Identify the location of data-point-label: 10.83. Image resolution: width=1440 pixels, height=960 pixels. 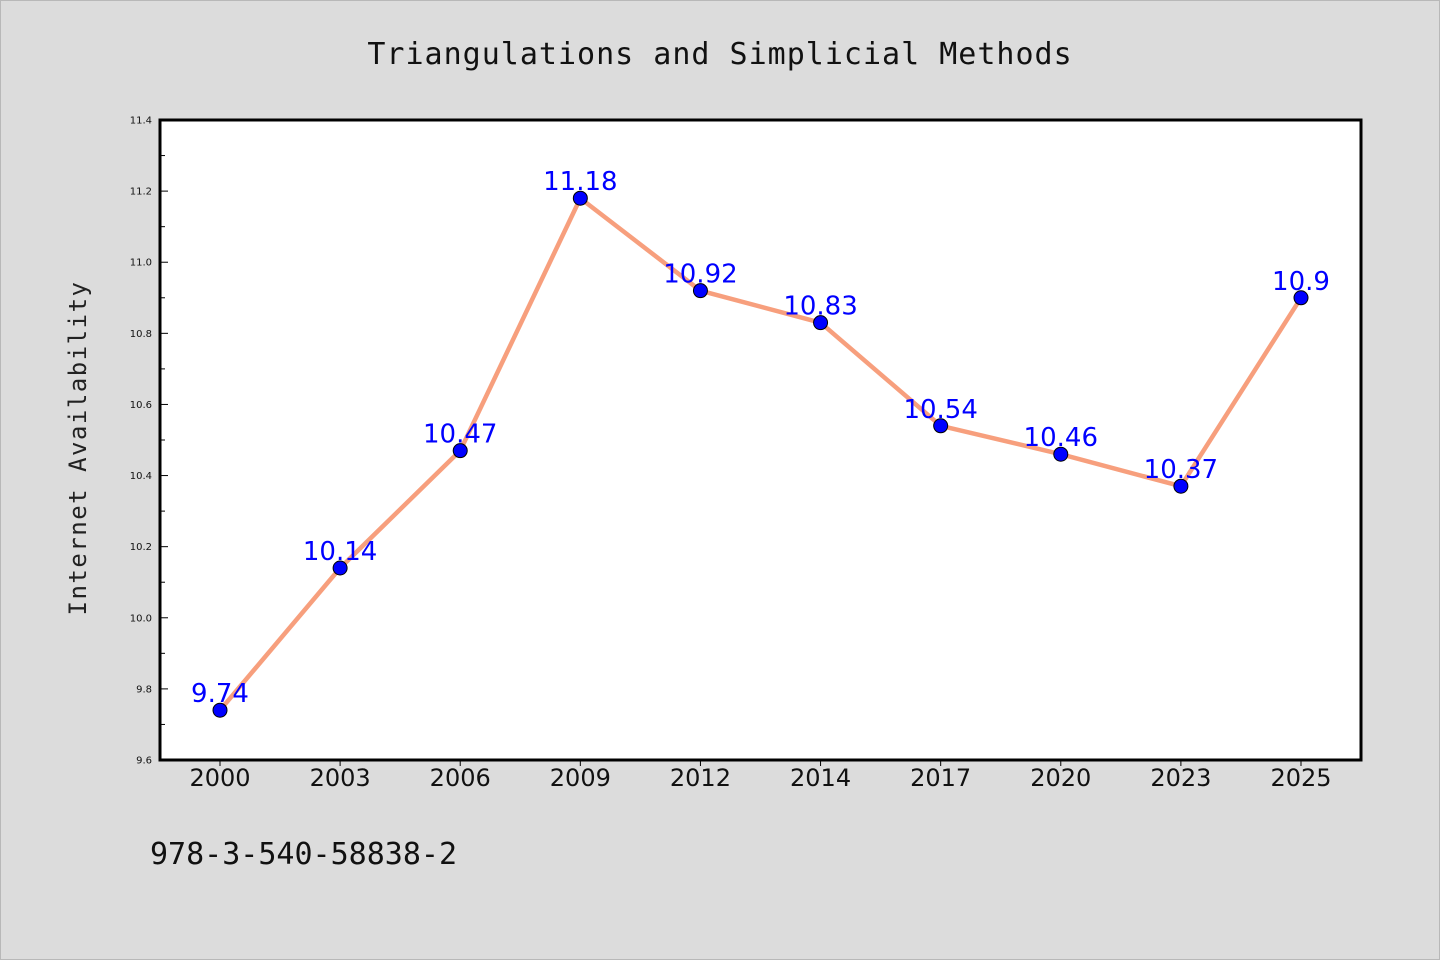
(820, 307).